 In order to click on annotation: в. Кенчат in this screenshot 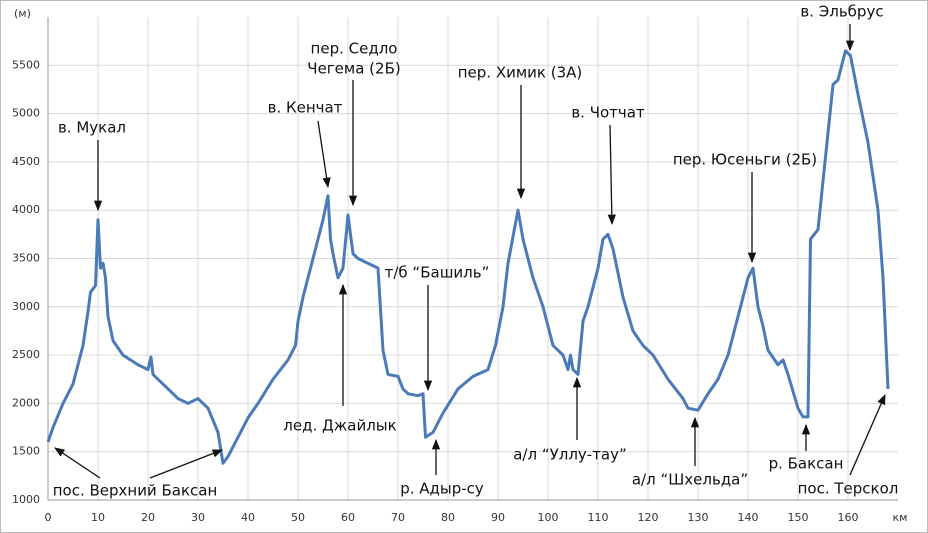, I will do `click(305, 108)`.